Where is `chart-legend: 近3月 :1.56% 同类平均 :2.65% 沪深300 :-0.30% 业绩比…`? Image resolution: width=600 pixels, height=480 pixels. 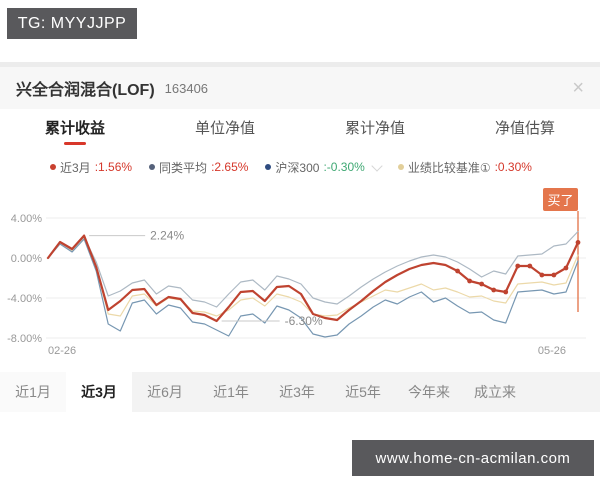
chart-legend: 近3月 :1.56% 同类平均 :2.65% 沪深300 :-0.30% 业绩比… is located at coordinates (322, 167).